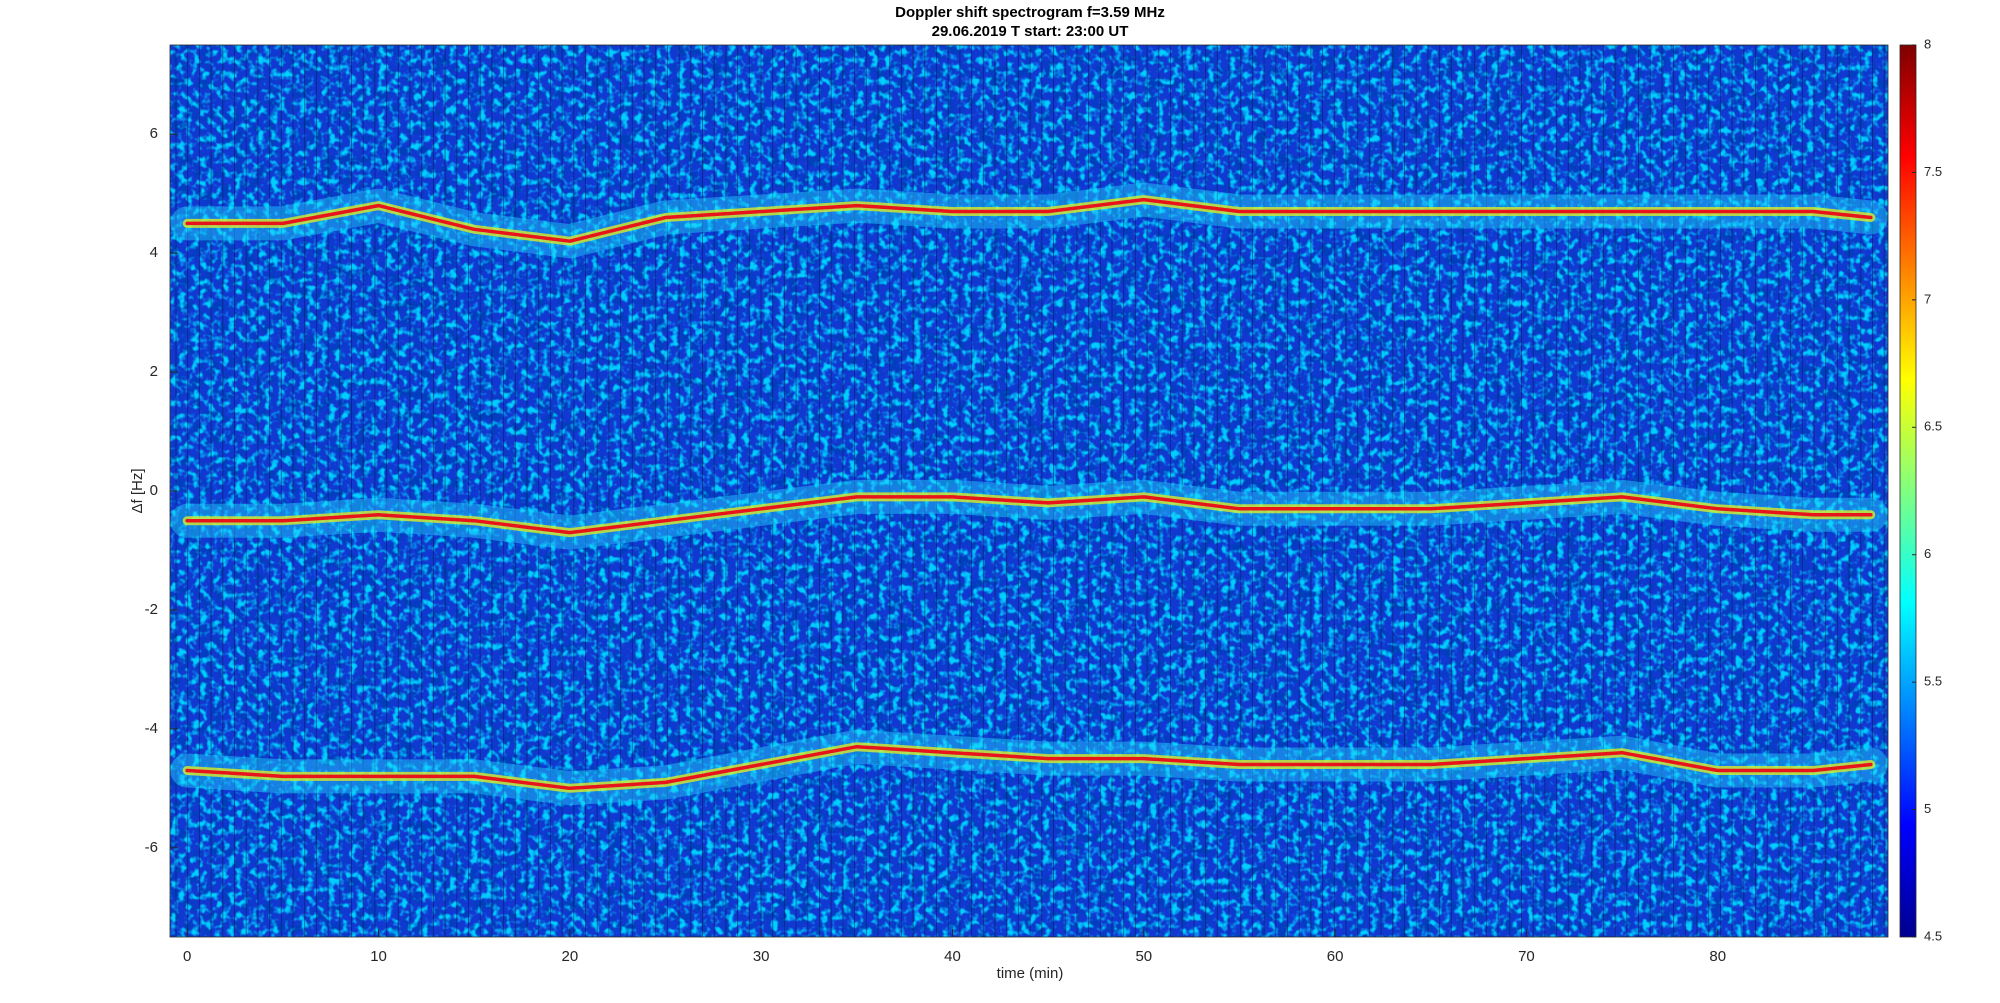  Describe the element at coordinates (1143, 956) in the screenshot. I see `x-tick-label: 50` at that location.